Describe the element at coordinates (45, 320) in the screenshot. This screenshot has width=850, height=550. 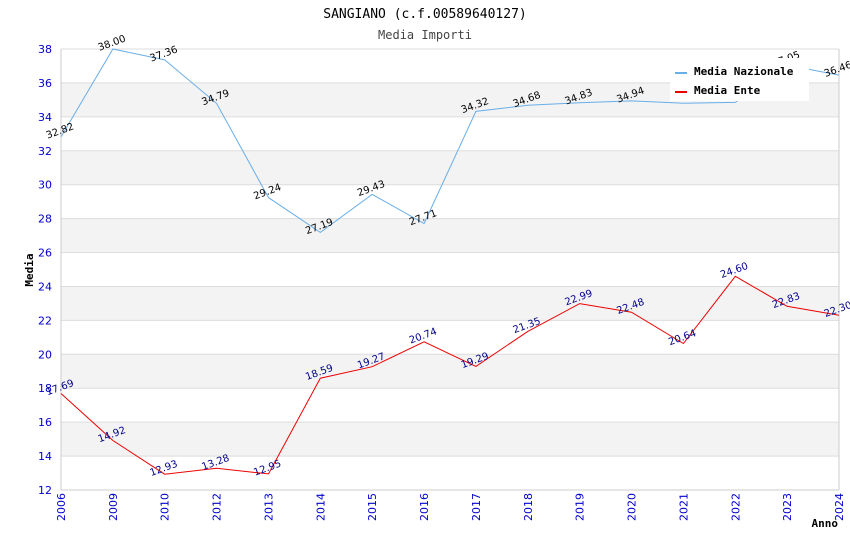
I see `y-tick-label: 22` at that location.